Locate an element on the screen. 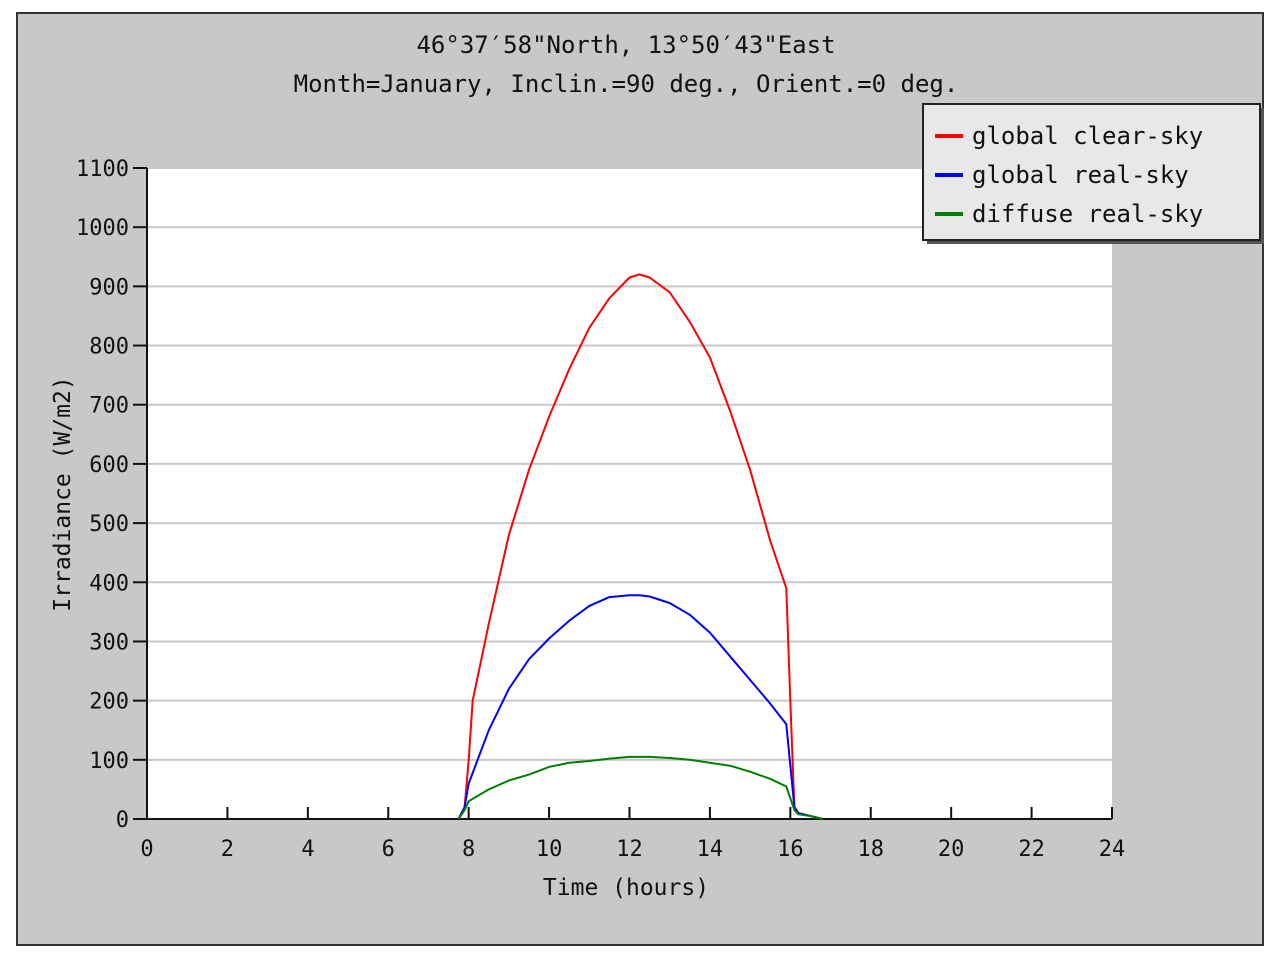 The image size is (1280, 966). x-tick-label: 2 is located at coordinates (227, 849).